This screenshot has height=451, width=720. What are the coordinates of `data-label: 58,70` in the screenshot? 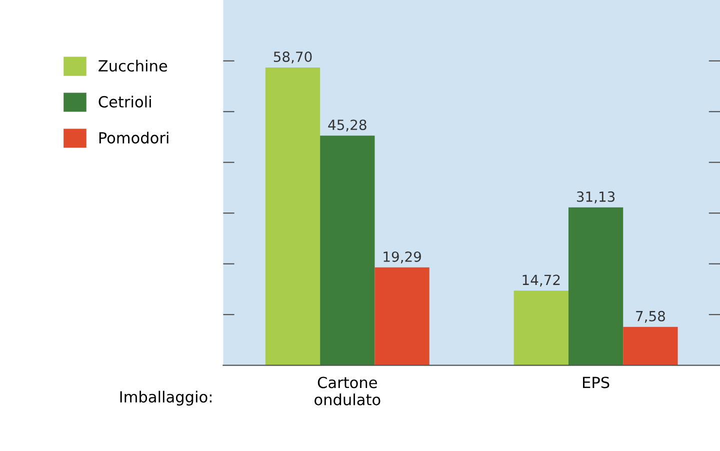 It's located at (293, 58).